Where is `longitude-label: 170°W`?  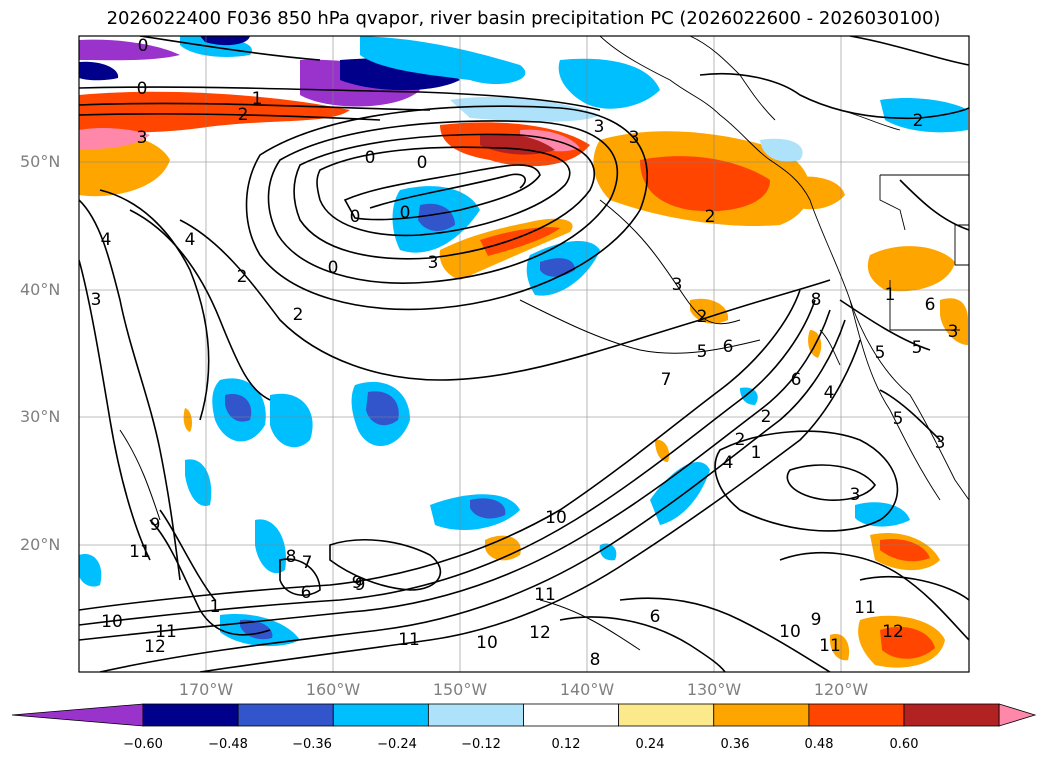
longitude-label: 170°W is located at coordinates (206, 689).